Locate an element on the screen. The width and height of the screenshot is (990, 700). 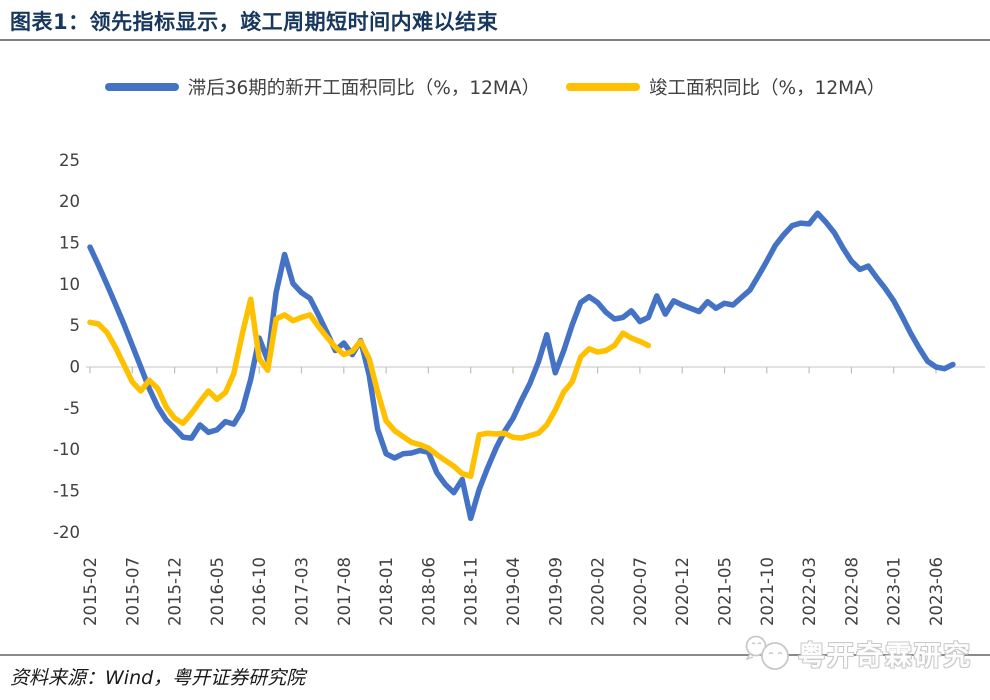
x-axis-label: 2015-07 is located at coordinates (132, 591).